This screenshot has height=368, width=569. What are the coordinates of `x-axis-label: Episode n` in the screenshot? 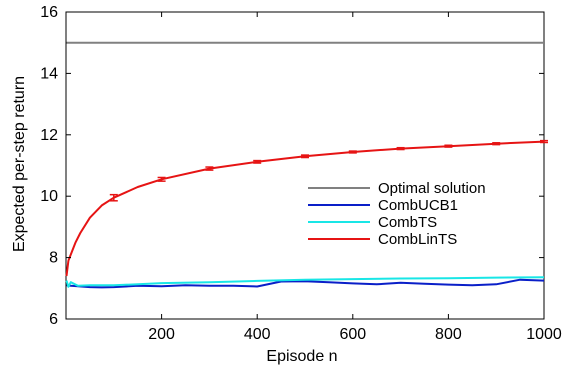 It's located at (301, 356).